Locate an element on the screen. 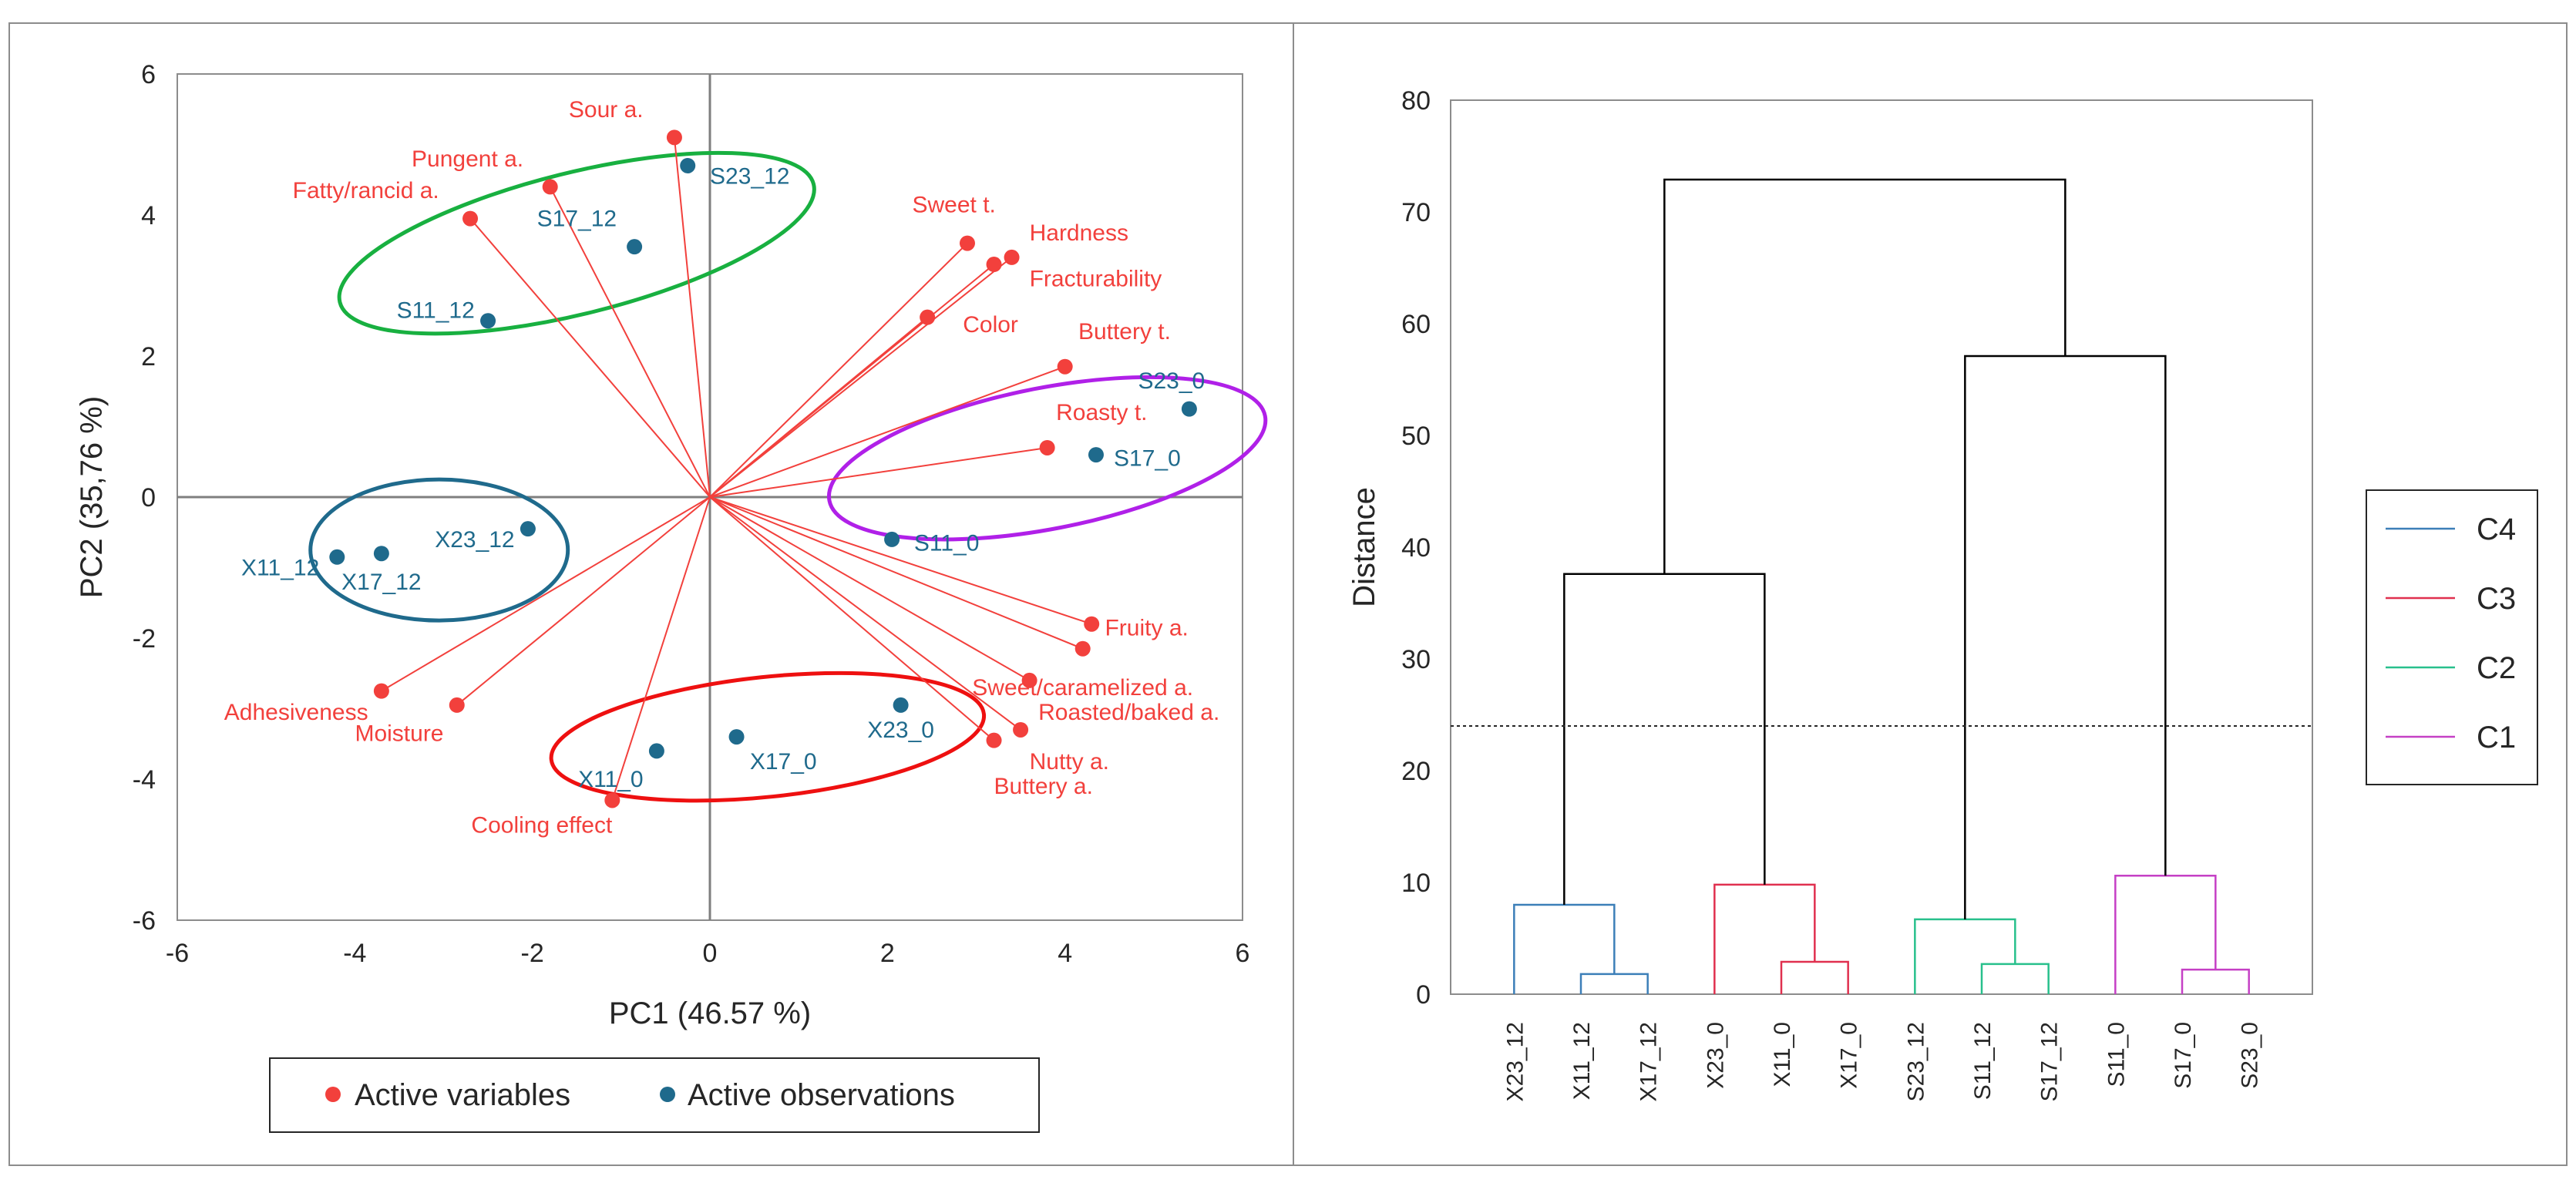  variable-point-fatty-rancid-a is located at coordinates (470, 218).